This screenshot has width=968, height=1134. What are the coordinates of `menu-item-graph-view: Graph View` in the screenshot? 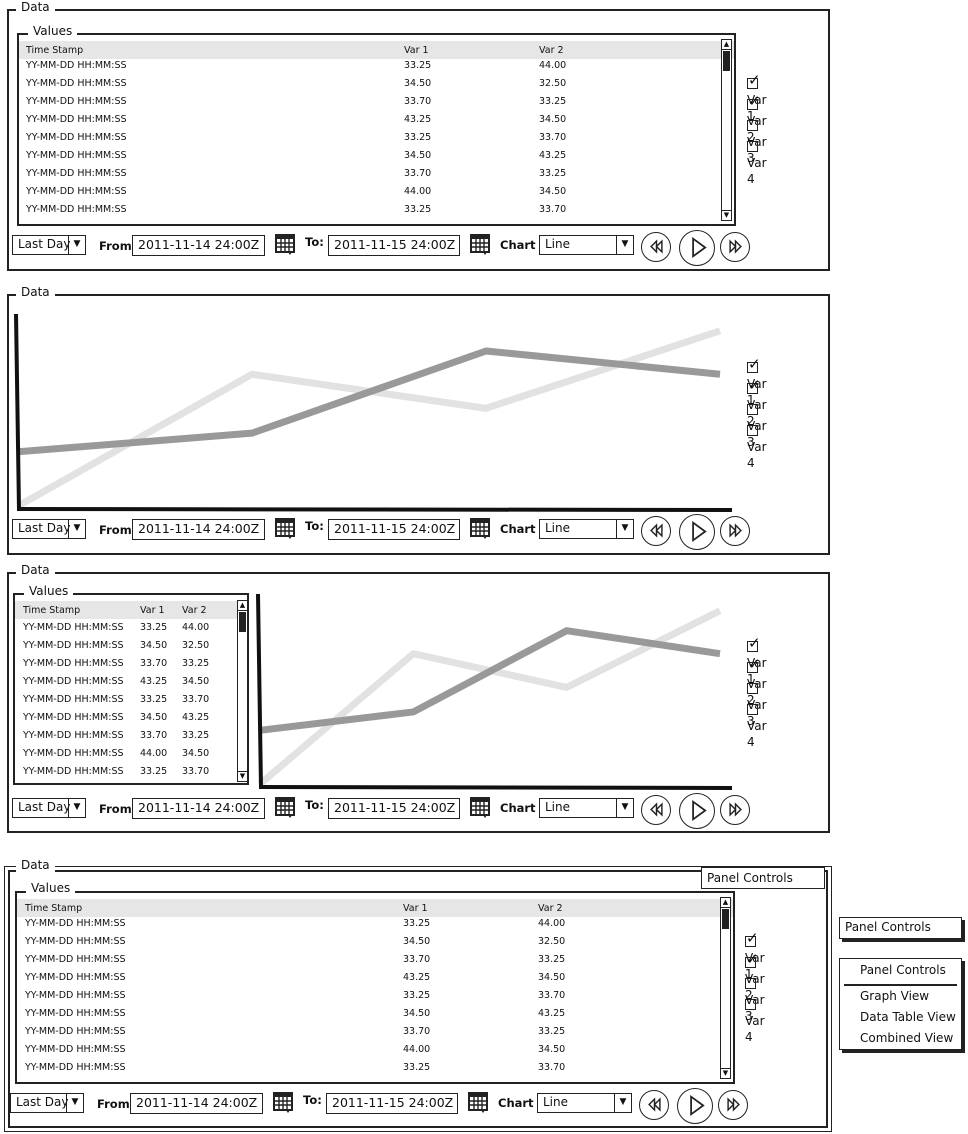 It's located at (895, 996).